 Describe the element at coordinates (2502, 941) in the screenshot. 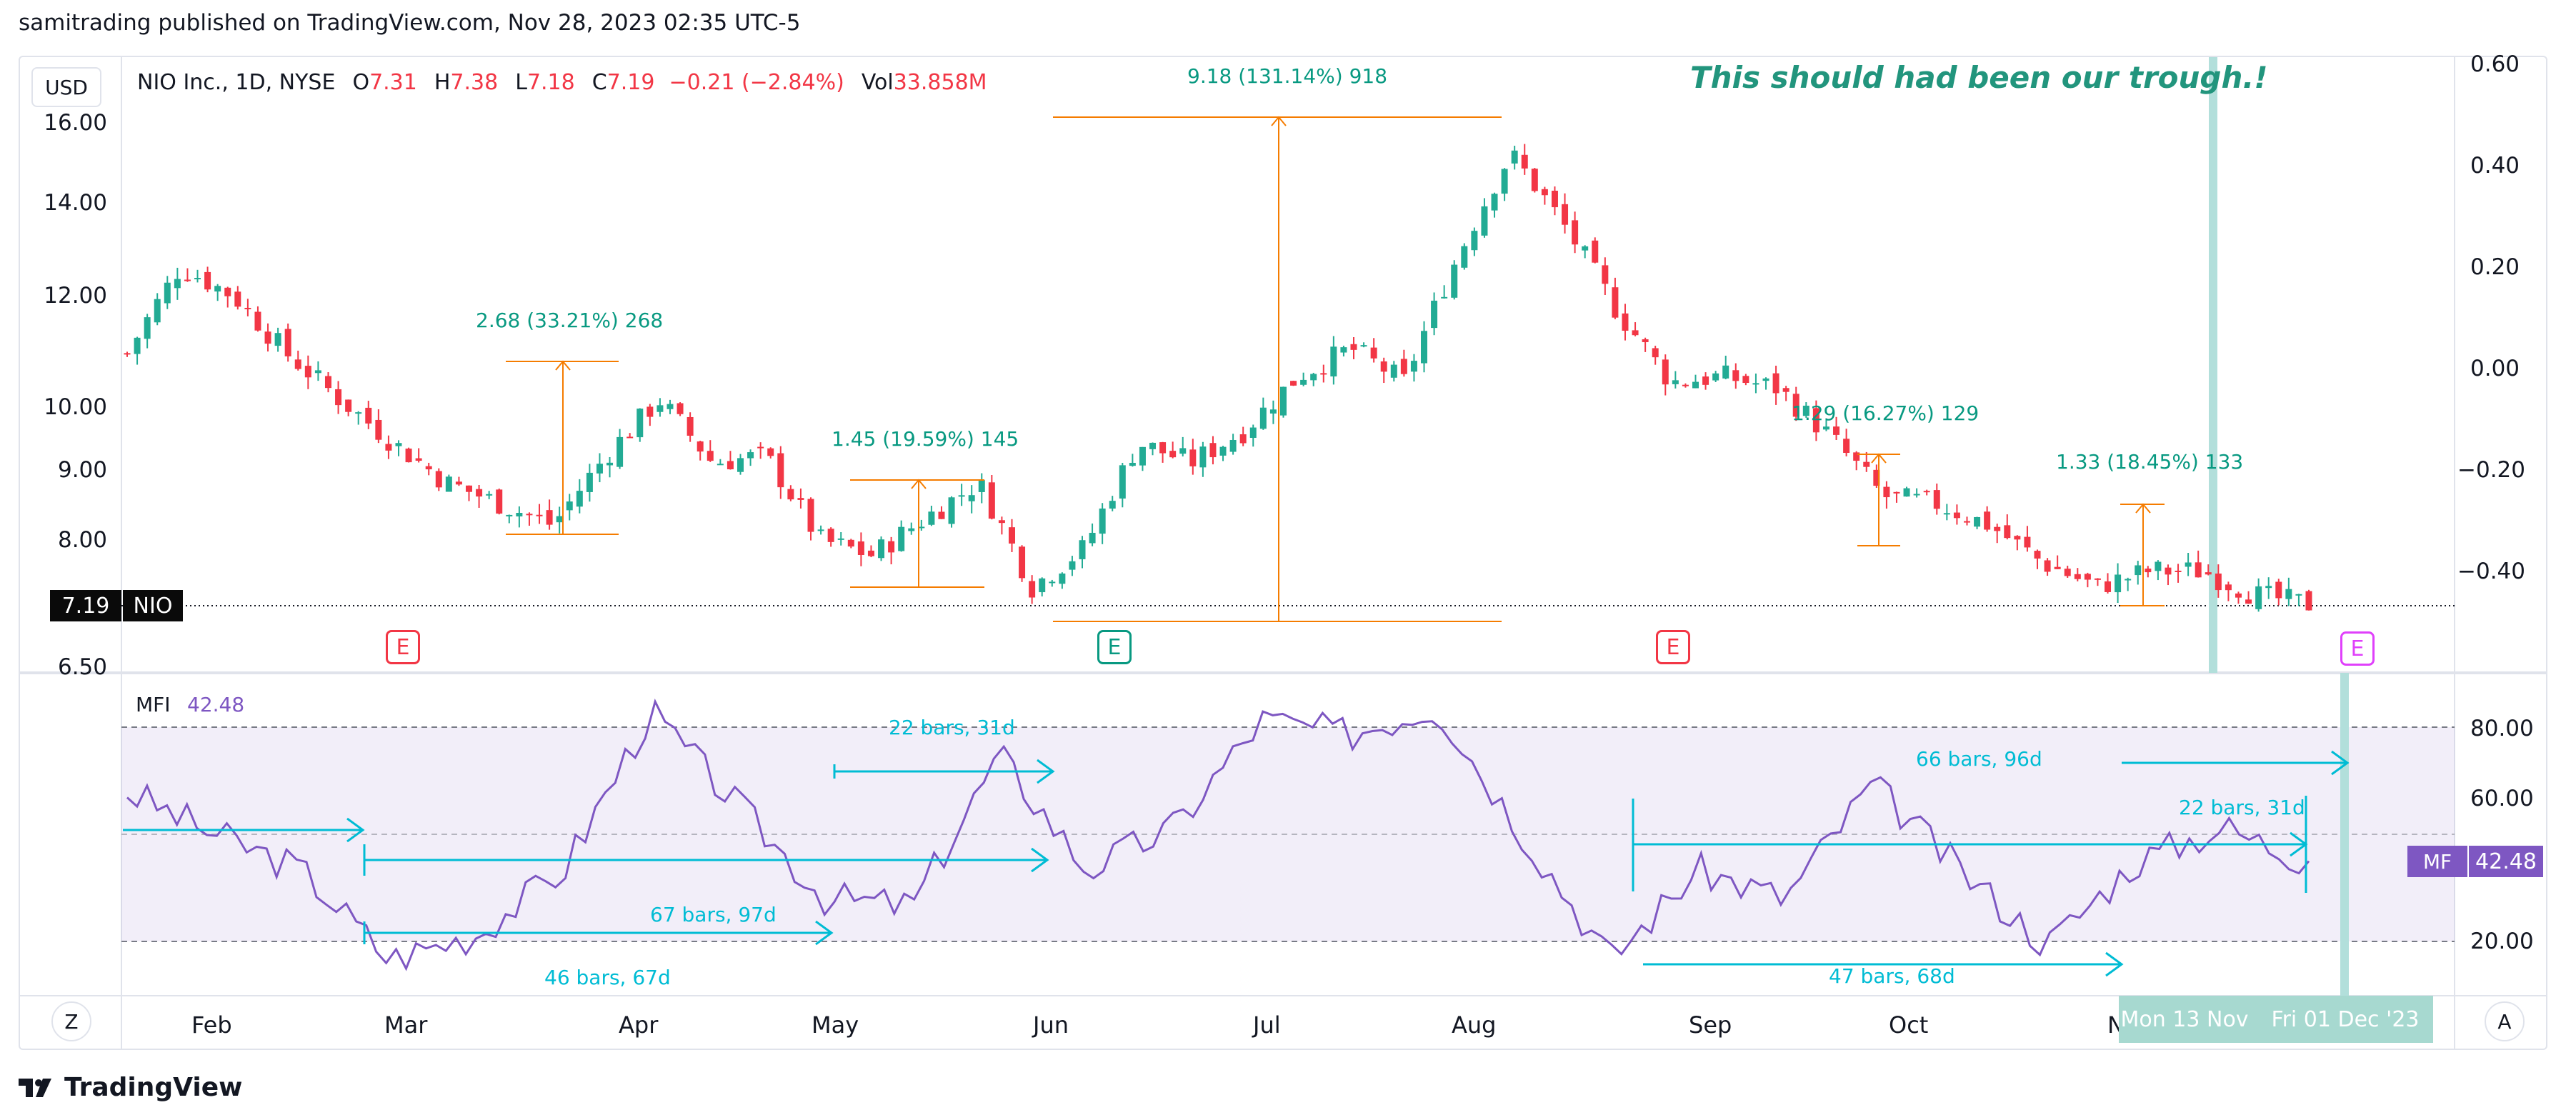

I see `mfi-axis-tick: 20.00` at that location.